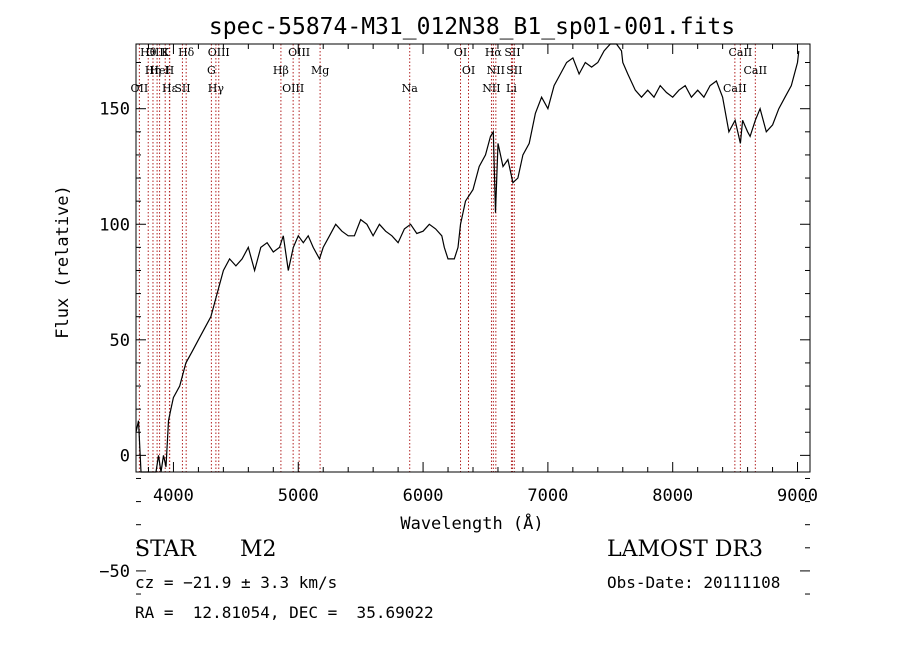 This screenshot has height=649, width=900. Describe the element at coordinates (63, 262) in the screenshot. I see `y-axis-label: Flux (relative)` at that location.